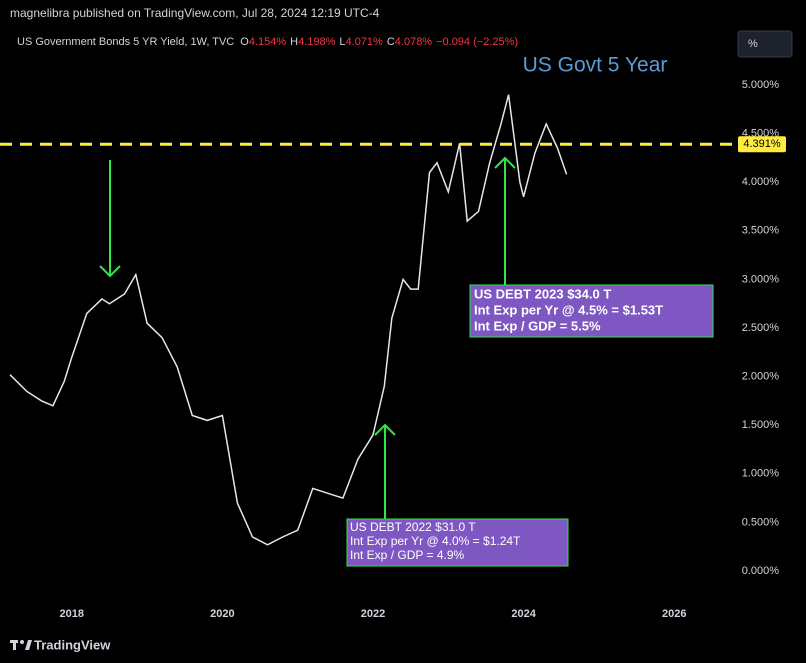  Describe the element at coordinates (414, 42) in the screenshot. I see `ohlc-value: 4.078%` at that location.